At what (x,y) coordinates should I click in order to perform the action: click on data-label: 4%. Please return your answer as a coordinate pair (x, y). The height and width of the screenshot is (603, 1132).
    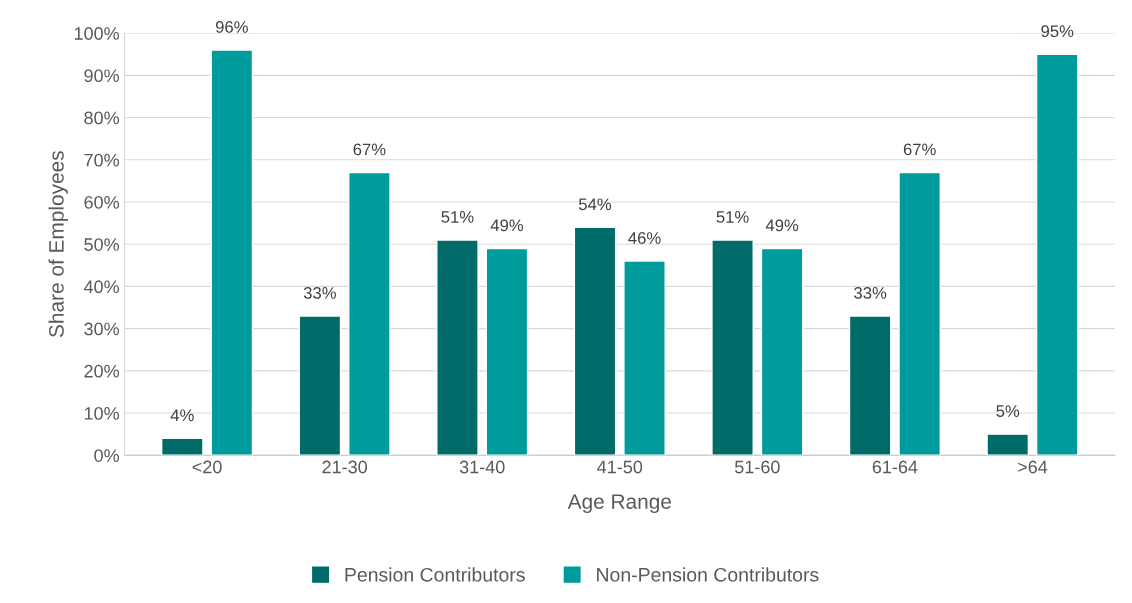
    Looking at the image, I should click on (182, 415).